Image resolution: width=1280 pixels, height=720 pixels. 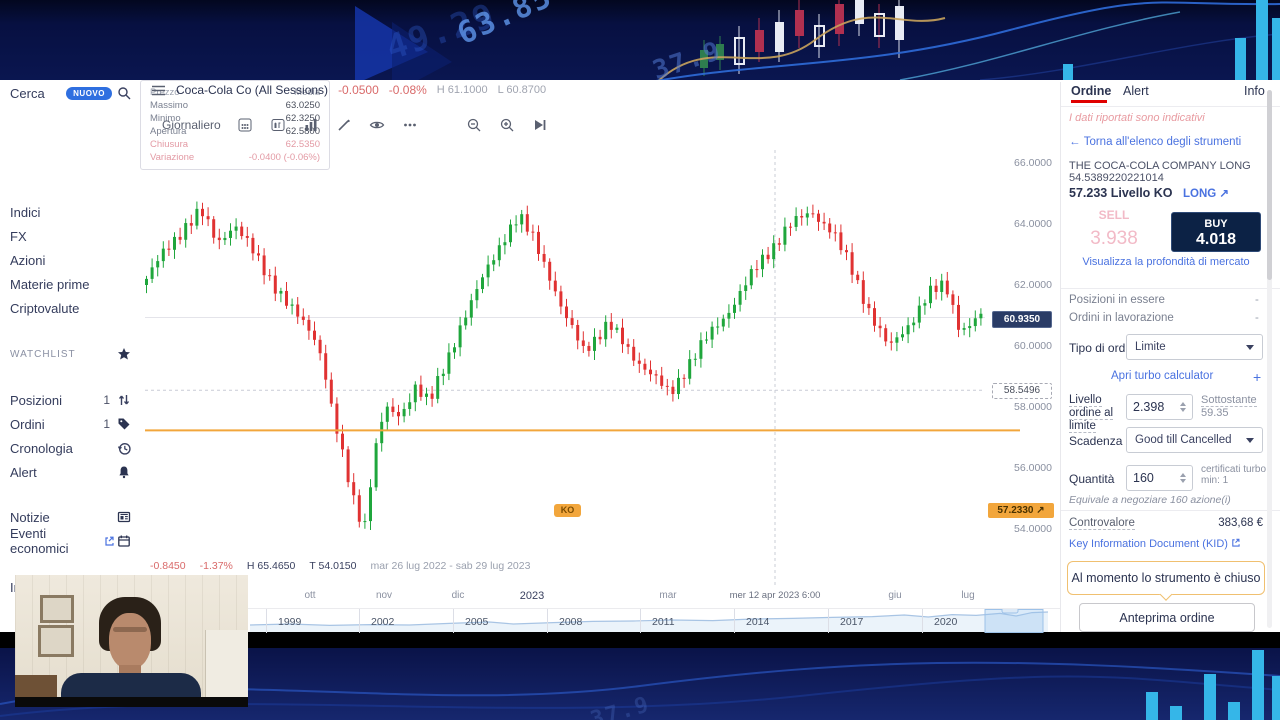 I want to click on banner-candles, so click(x=802, y=38).